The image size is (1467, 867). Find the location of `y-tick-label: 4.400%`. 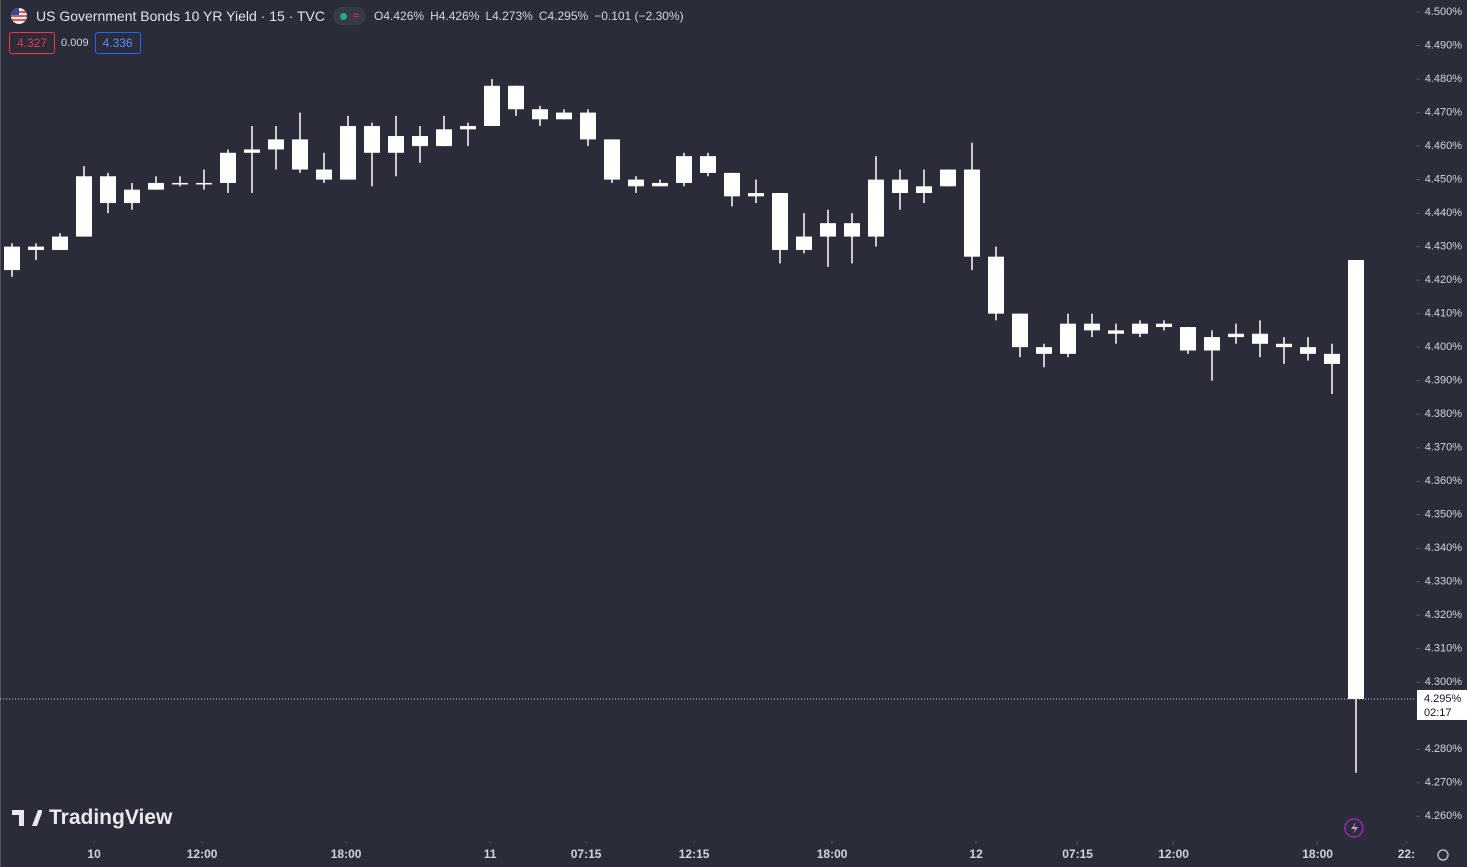

y-tick-label: 4.400% is located at coordinates (1444, 347).